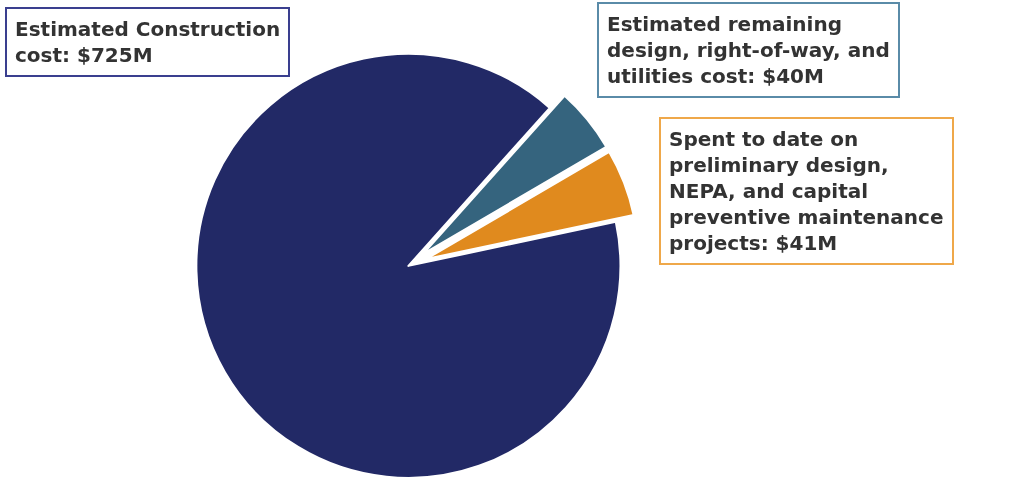 The image size is (1021, 497). What do you see at coordinates (148, 42) in the screenshot?
I see `slice-label: Estimated Construction cost: $725M` at bounding box center [148, 42].